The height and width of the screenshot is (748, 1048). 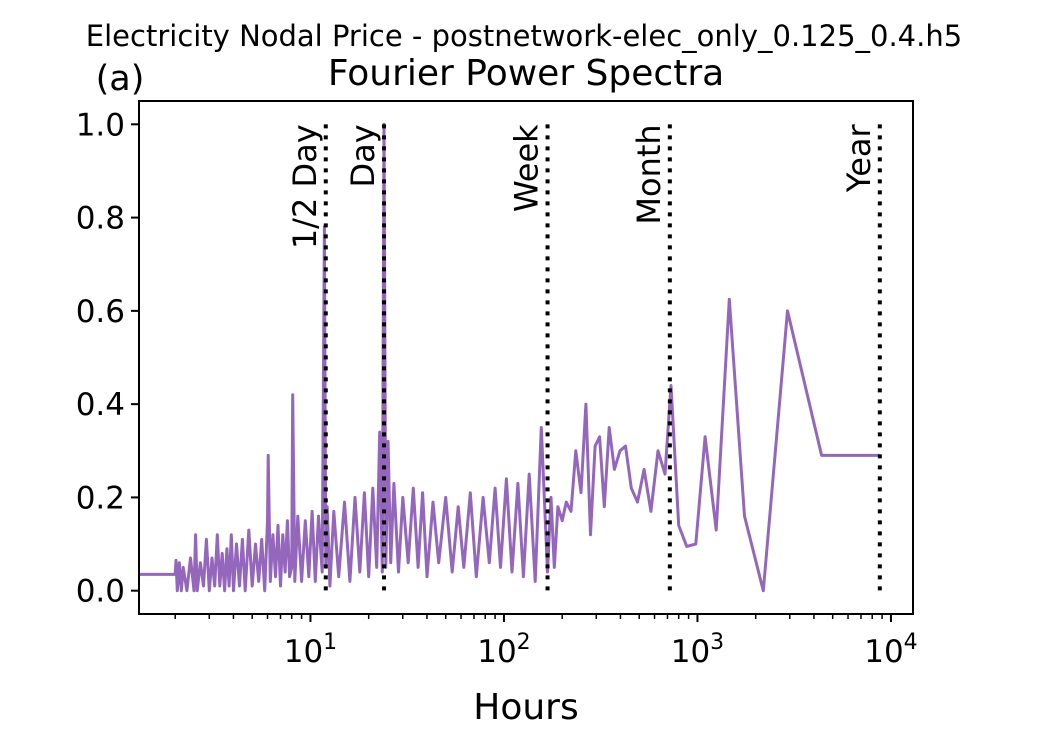 What do you see at coordinates (527, 168) in the screenshot?
I see `reference-line-label: Week` at bounding box center [527, 168].